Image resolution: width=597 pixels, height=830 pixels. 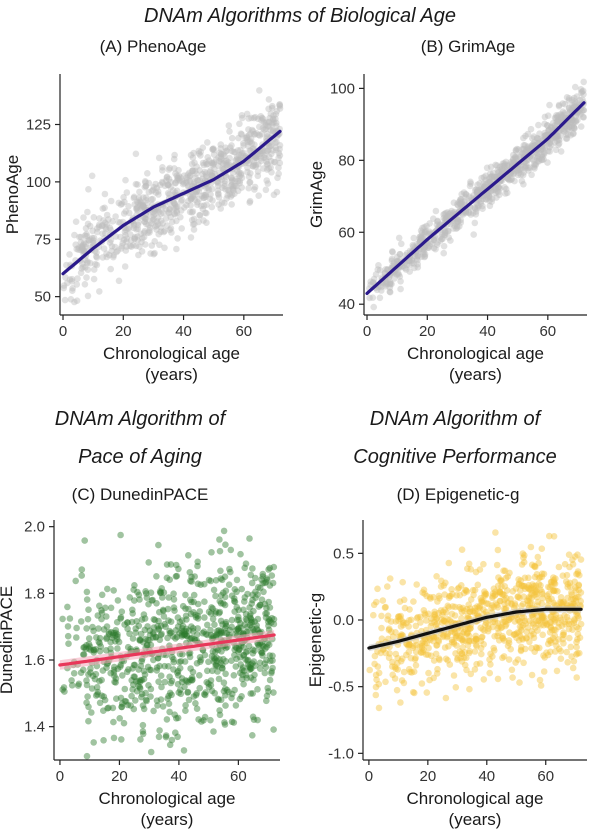 What do you see at coordinates (475, 353) in the screenshot?
I see `x-axis-label: Chronological age` at bounding box center [475, 353].